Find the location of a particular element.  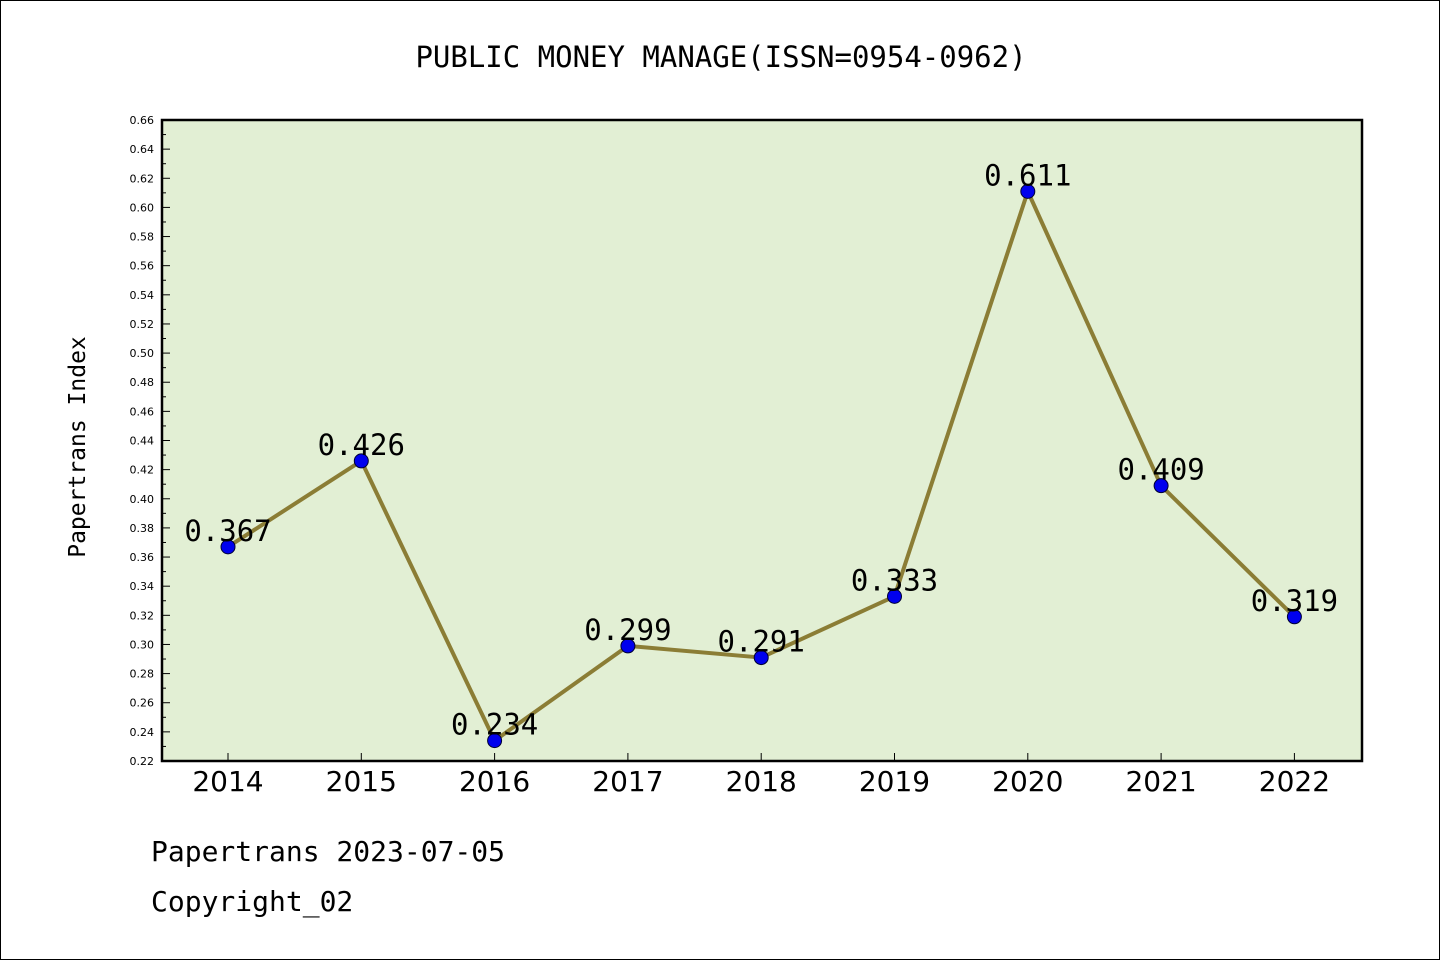

data-label: 0.319 is located at coordinates (1294, 601).